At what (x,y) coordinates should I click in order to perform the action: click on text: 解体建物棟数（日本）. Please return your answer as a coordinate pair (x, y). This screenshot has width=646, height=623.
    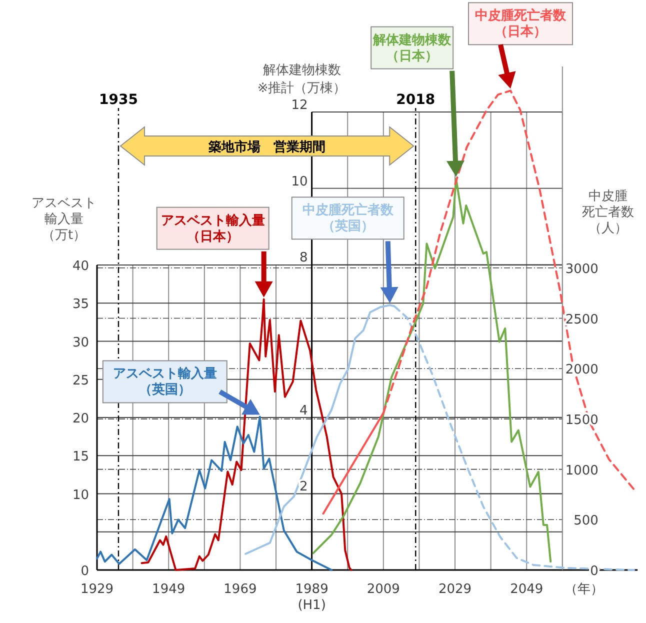
    Looking at the image, I should click on (412, 48).